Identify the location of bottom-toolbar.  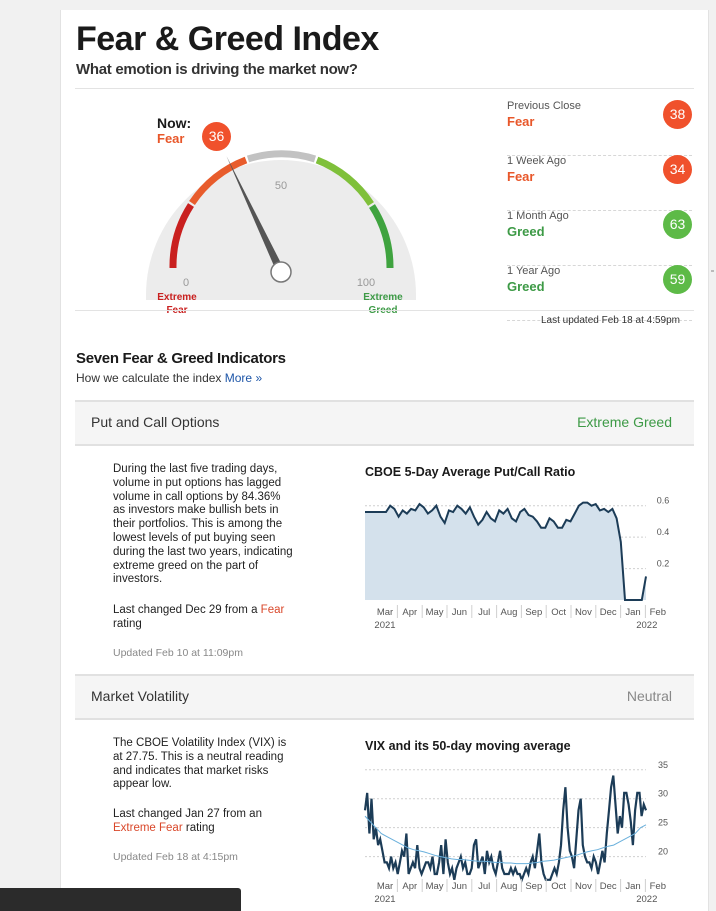
(120, 899).